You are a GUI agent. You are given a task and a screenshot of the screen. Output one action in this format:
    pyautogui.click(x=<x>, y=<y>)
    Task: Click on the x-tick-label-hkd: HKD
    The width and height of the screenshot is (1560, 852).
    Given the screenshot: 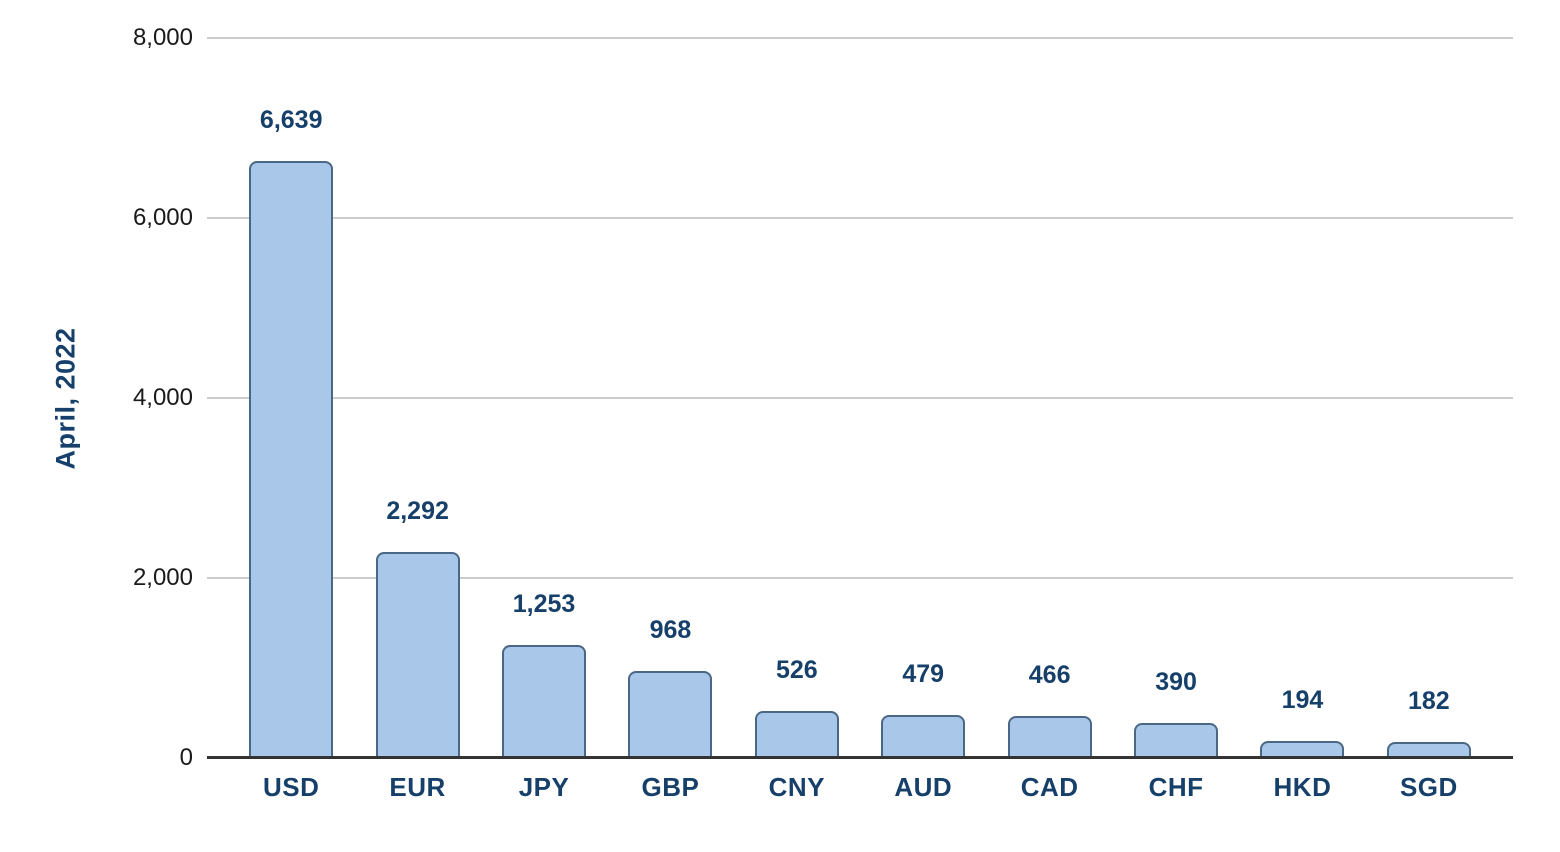 What is the action you would take?
    pyautogui.click(x=1302, y=787)
    